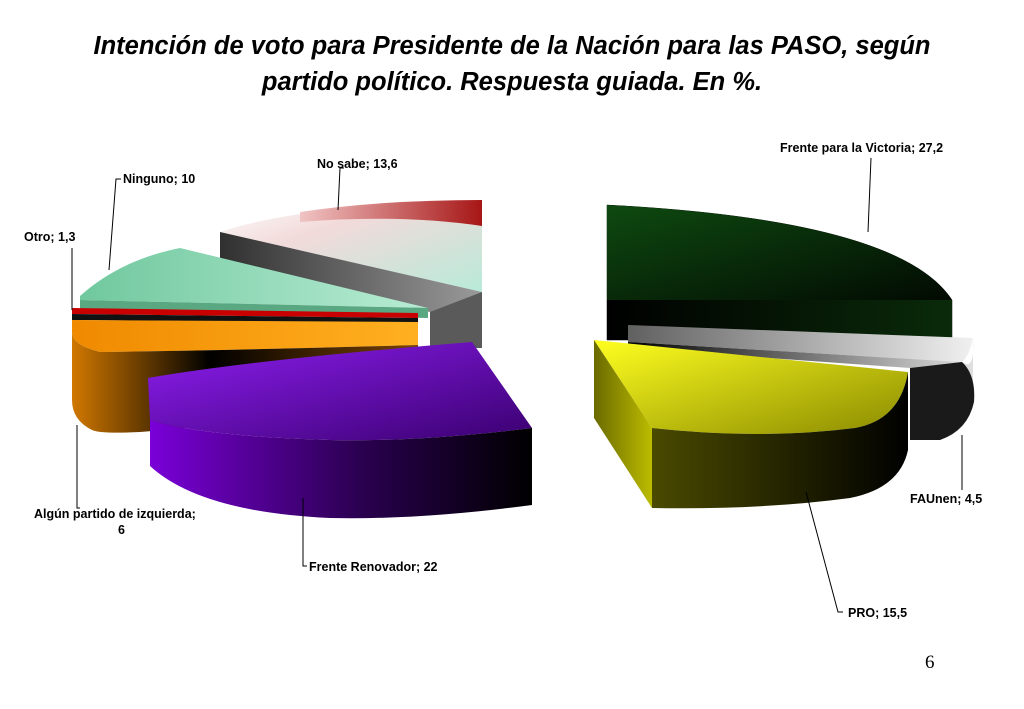  What do you see at coordinates (159, 179) in the screenshot?
I see `label-ninguno: Ninguno; 10` at bounding box center [159, 179].